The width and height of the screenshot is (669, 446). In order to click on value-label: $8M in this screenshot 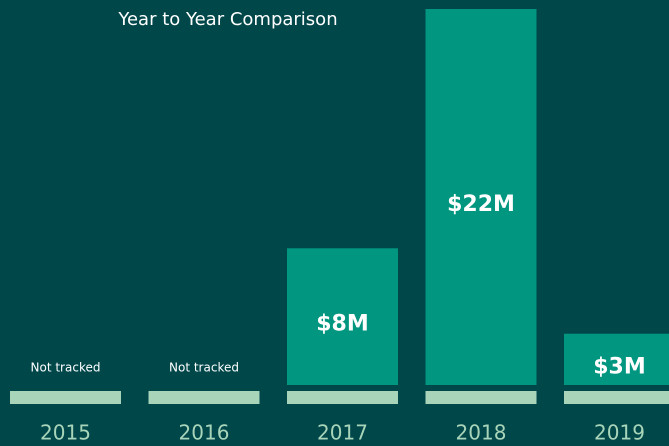, I will do `click(342, 324)`.